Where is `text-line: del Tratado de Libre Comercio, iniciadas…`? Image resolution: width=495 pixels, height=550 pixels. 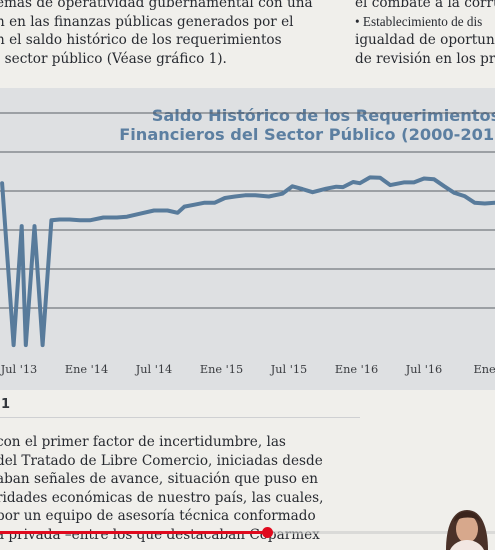 text-line: del Tratado de Libre Comercio, iniciadas… is located at coordinates (161, 460).